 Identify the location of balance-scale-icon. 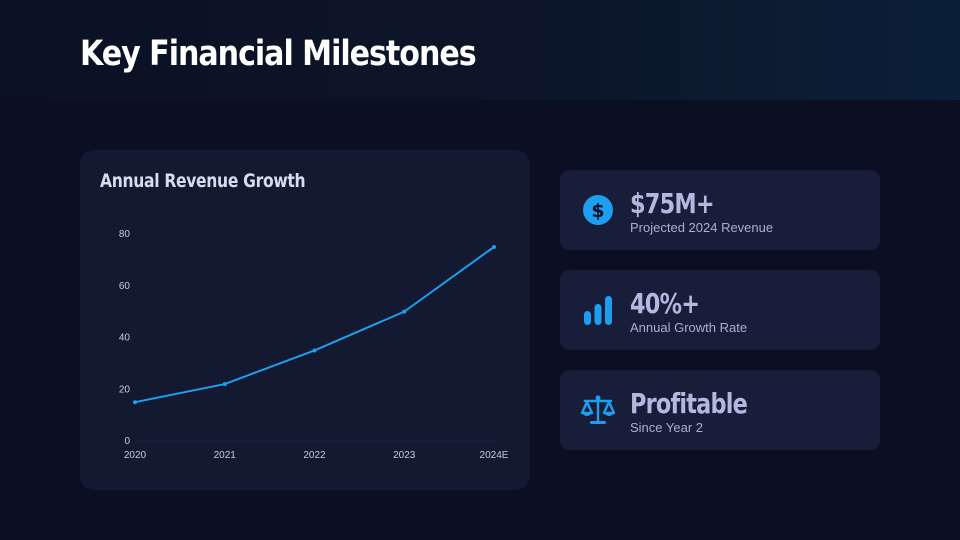
(598, 409).